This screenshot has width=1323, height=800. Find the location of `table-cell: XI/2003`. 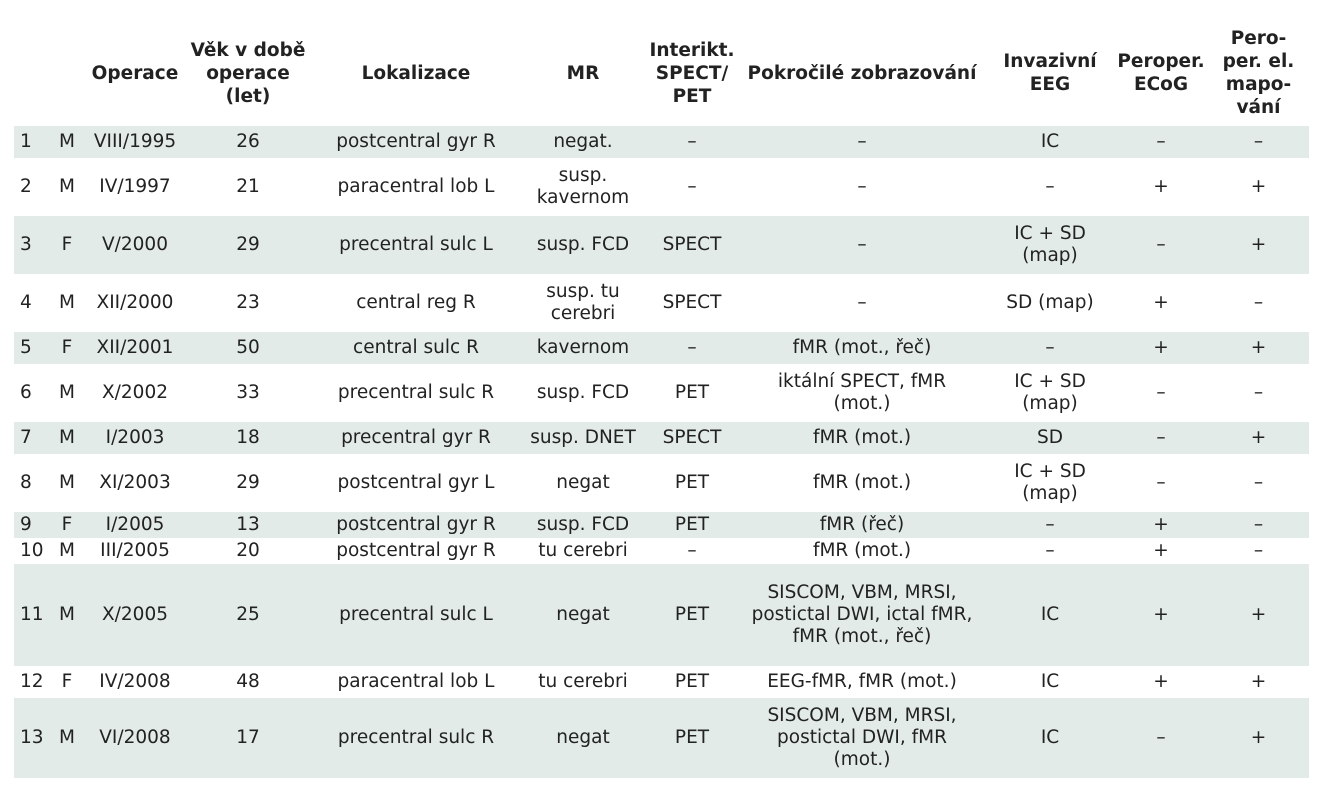

table-cell: XI/2003 is located at coordinates (135, 482).